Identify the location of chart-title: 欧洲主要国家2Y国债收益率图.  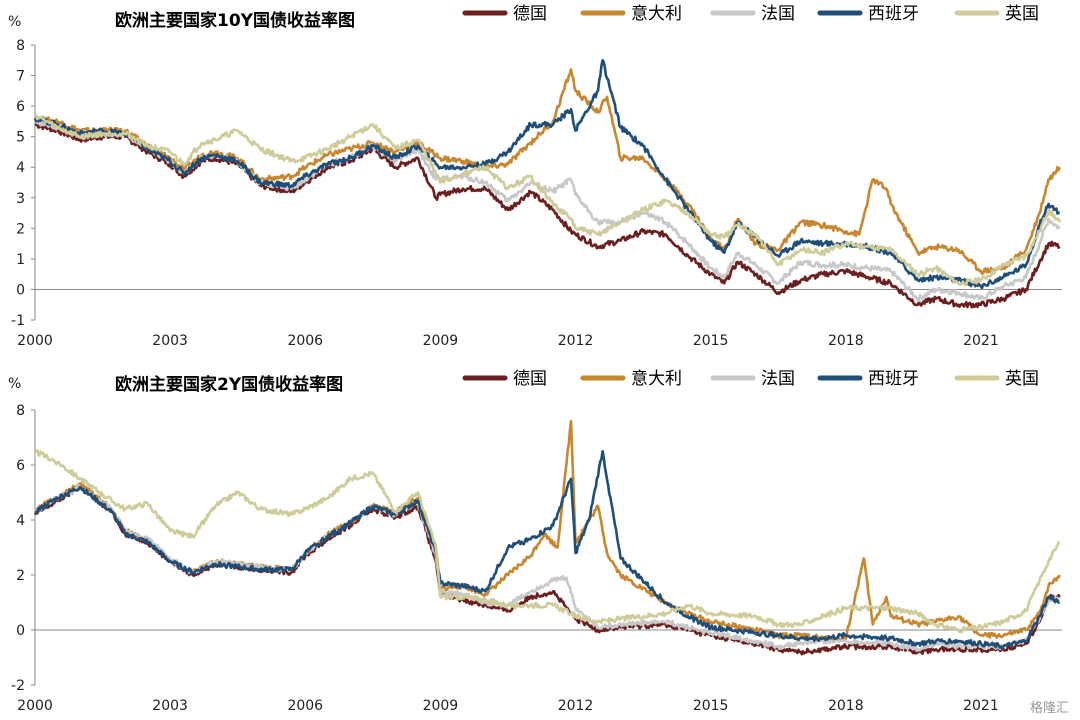
(229, 384).